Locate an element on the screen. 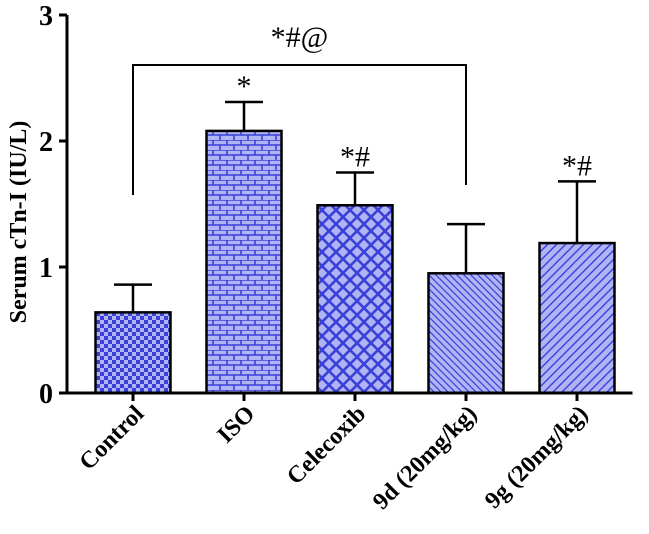 Image resolution: width=649 pixels, height=534 pixels. y-tick-label-0: 0 is located at coordinates (46, 394).